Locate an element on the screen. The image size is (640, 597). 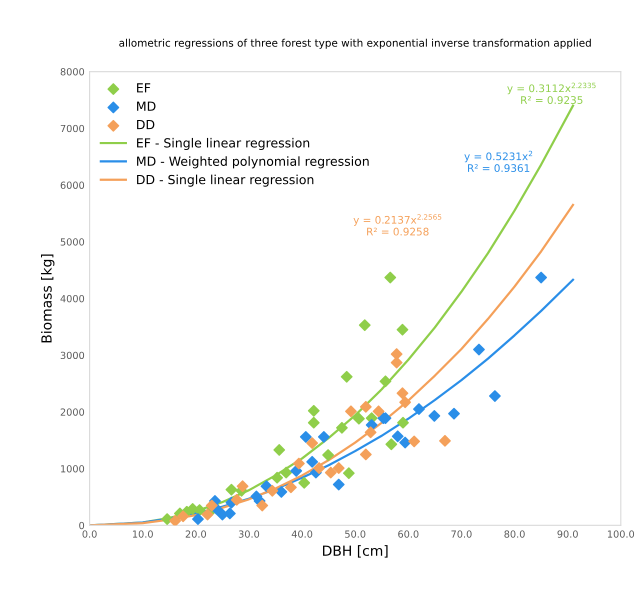
x-tick-label: 0.0 is located at coordinates (89, 534).